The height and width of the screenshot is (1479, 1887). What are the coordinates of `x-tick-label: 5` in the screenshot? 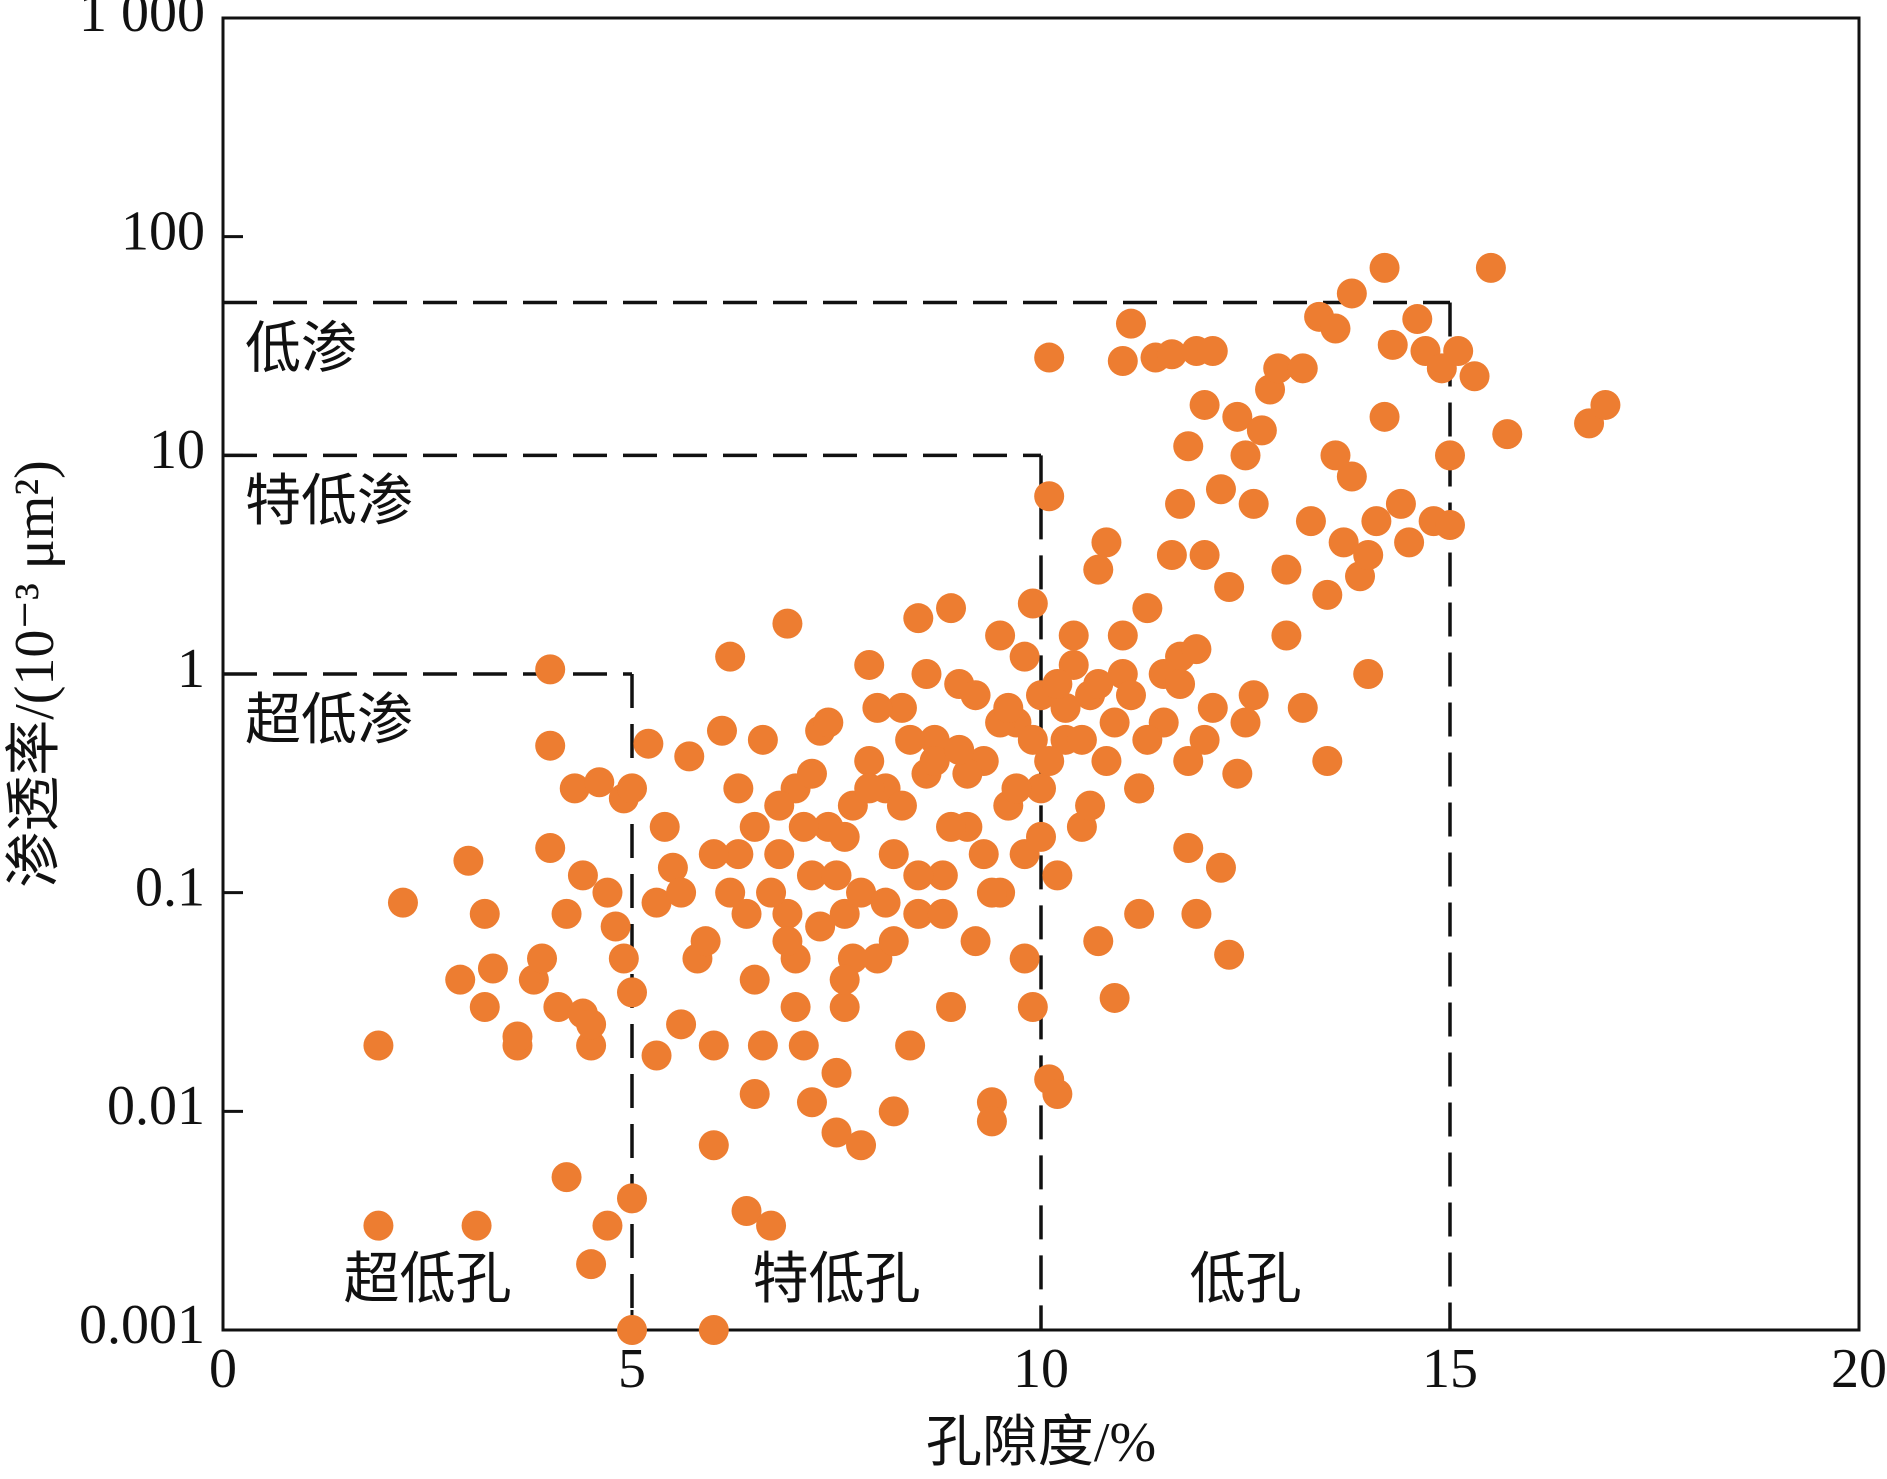 It's located at (632, 1369).